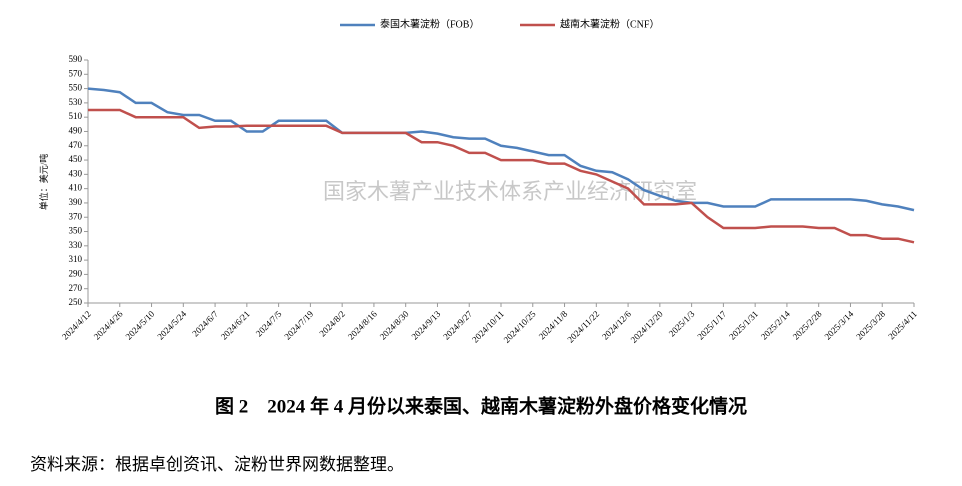  What do you see at coordinates (76, 216) in the screenshot?
I see `y-tick-label: 370` at bounding box center [76, 216].